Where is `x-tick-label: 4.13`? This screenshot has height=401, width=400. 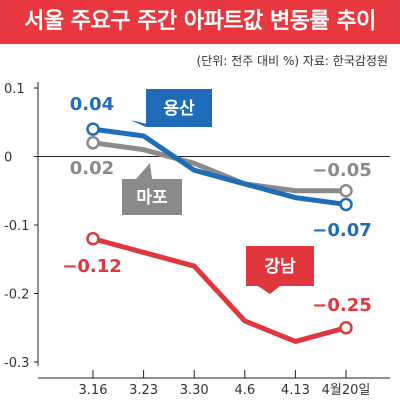
x-tick-label: 4.13 is located at coordinates (295, 390).